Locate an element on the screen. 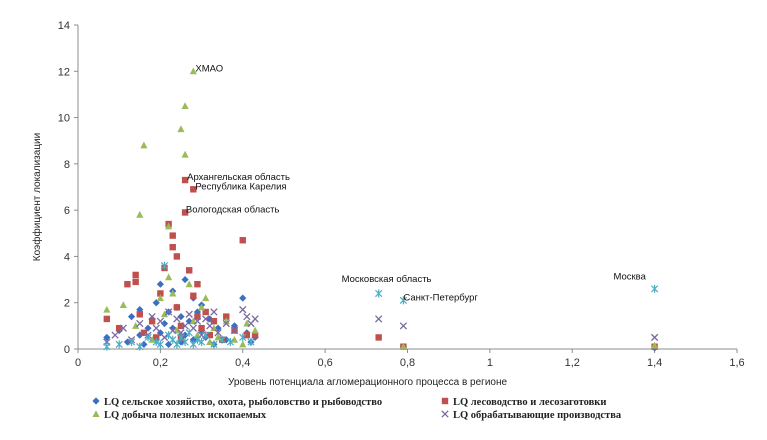  x-tick-label: 0,8 is located at coordinates (407, 363).